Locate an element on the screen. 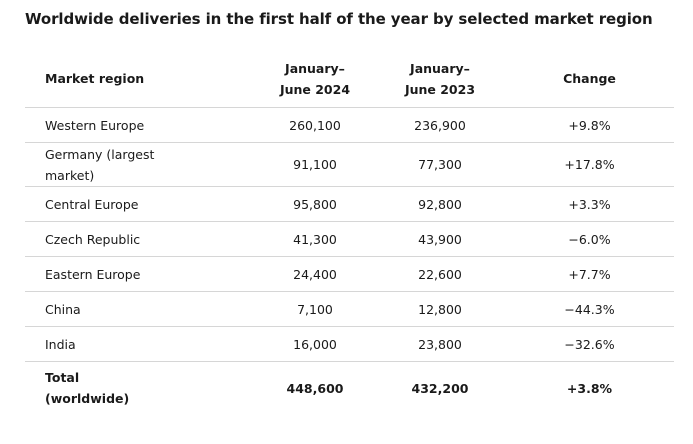 This screenshot has height=444, width=693. cell-jun-2023: 92,800 is located at coordinates (440, 204).